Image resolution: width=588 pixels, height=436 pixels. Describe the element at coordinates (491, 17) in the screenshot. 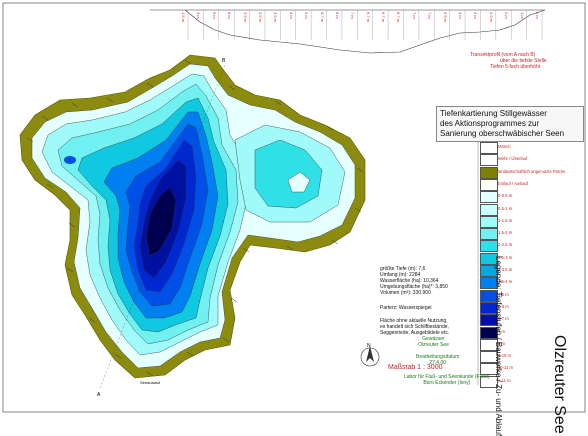

I see `transect-depth-label: 2.5 m` at that location.